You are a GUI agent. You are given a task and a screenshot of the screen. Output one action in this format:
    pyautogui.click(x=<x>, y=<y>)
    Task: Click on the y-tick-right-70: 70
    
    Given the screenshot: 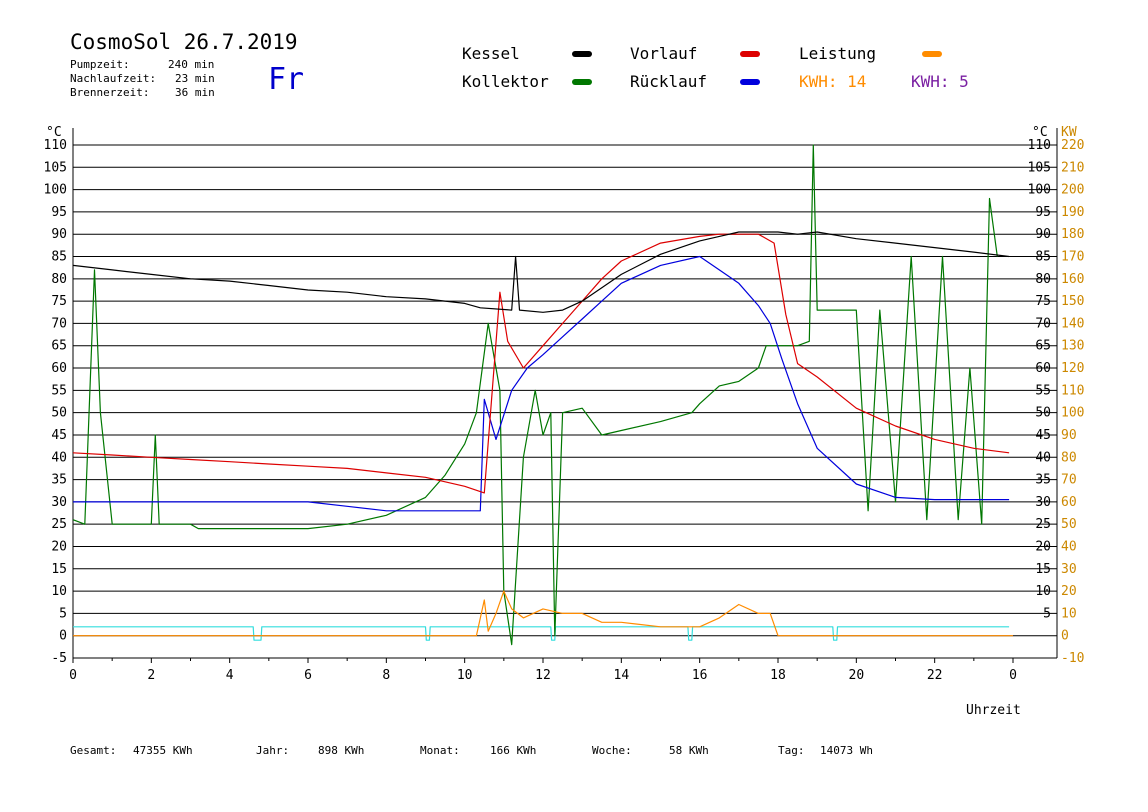 What is the action you would take?
    pyautogui.click(x=1043, y=323)
    